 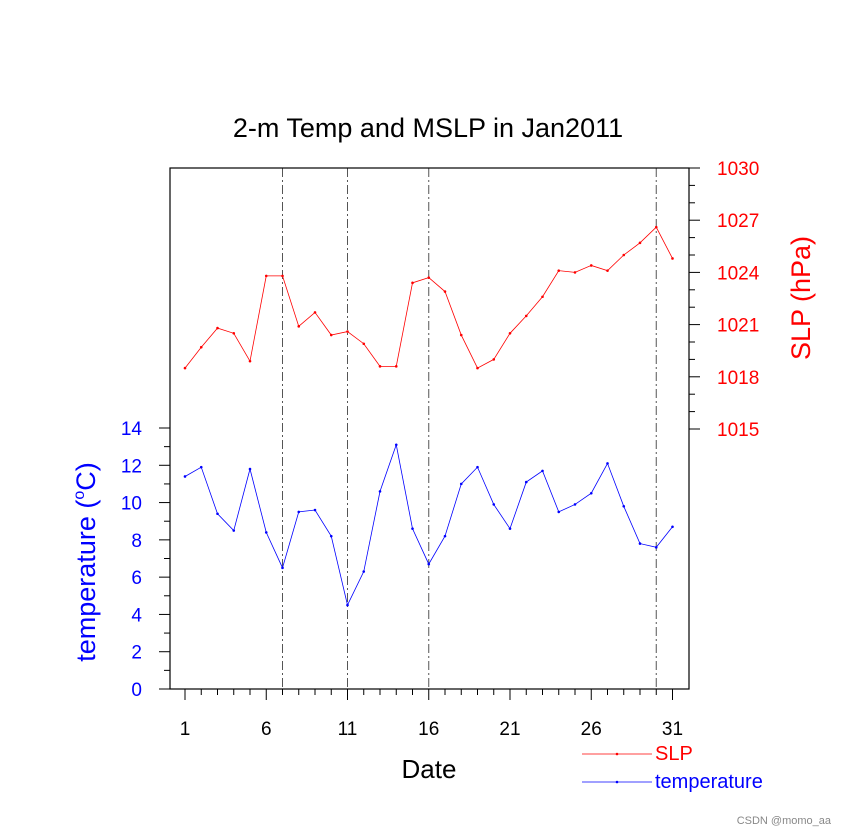 What do you see at coordinates (136, 578) in the screenshot?
I see `left-tick-label: 6` at bounding box center [136, 578].